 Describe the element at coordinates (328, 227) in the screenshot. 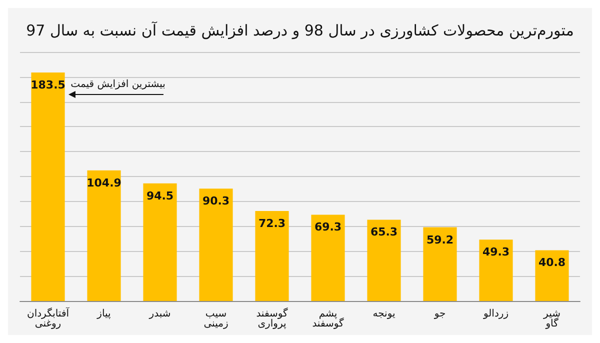

I see `data-label: 69.3` at that location.